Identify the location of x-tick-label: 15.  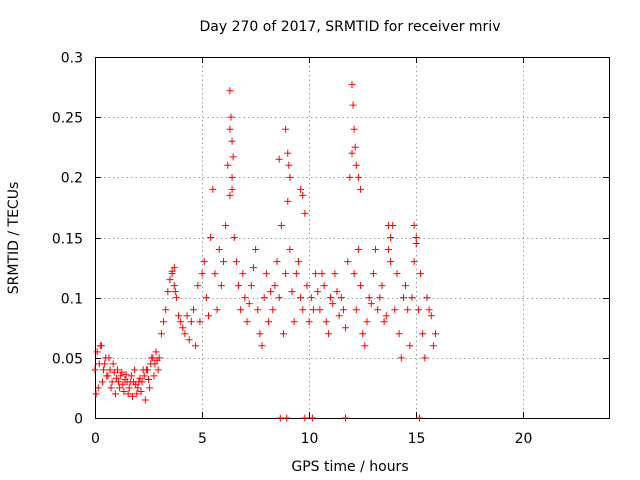
(417, 439).